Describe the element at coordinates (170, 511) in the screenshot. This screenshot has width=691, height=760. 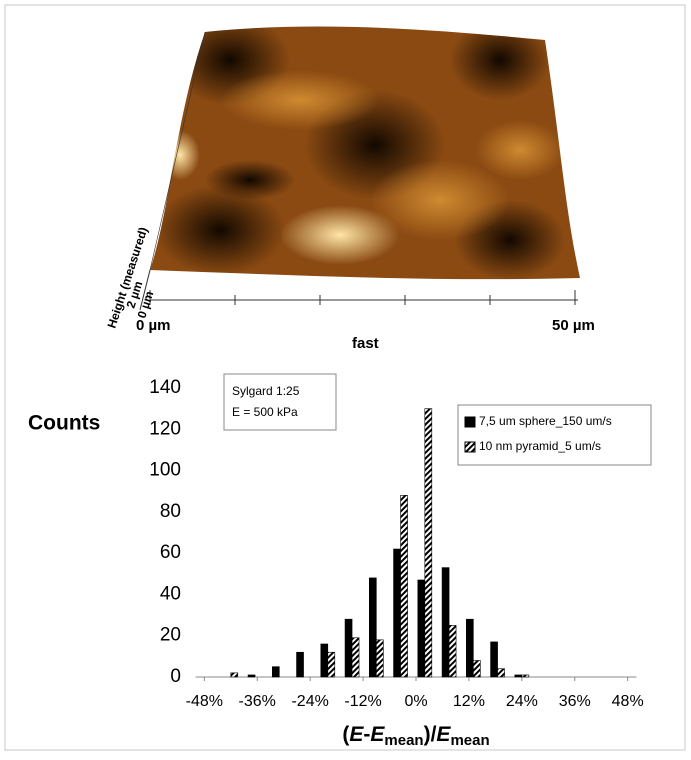
I see `y-tick-label: 80` at that location.